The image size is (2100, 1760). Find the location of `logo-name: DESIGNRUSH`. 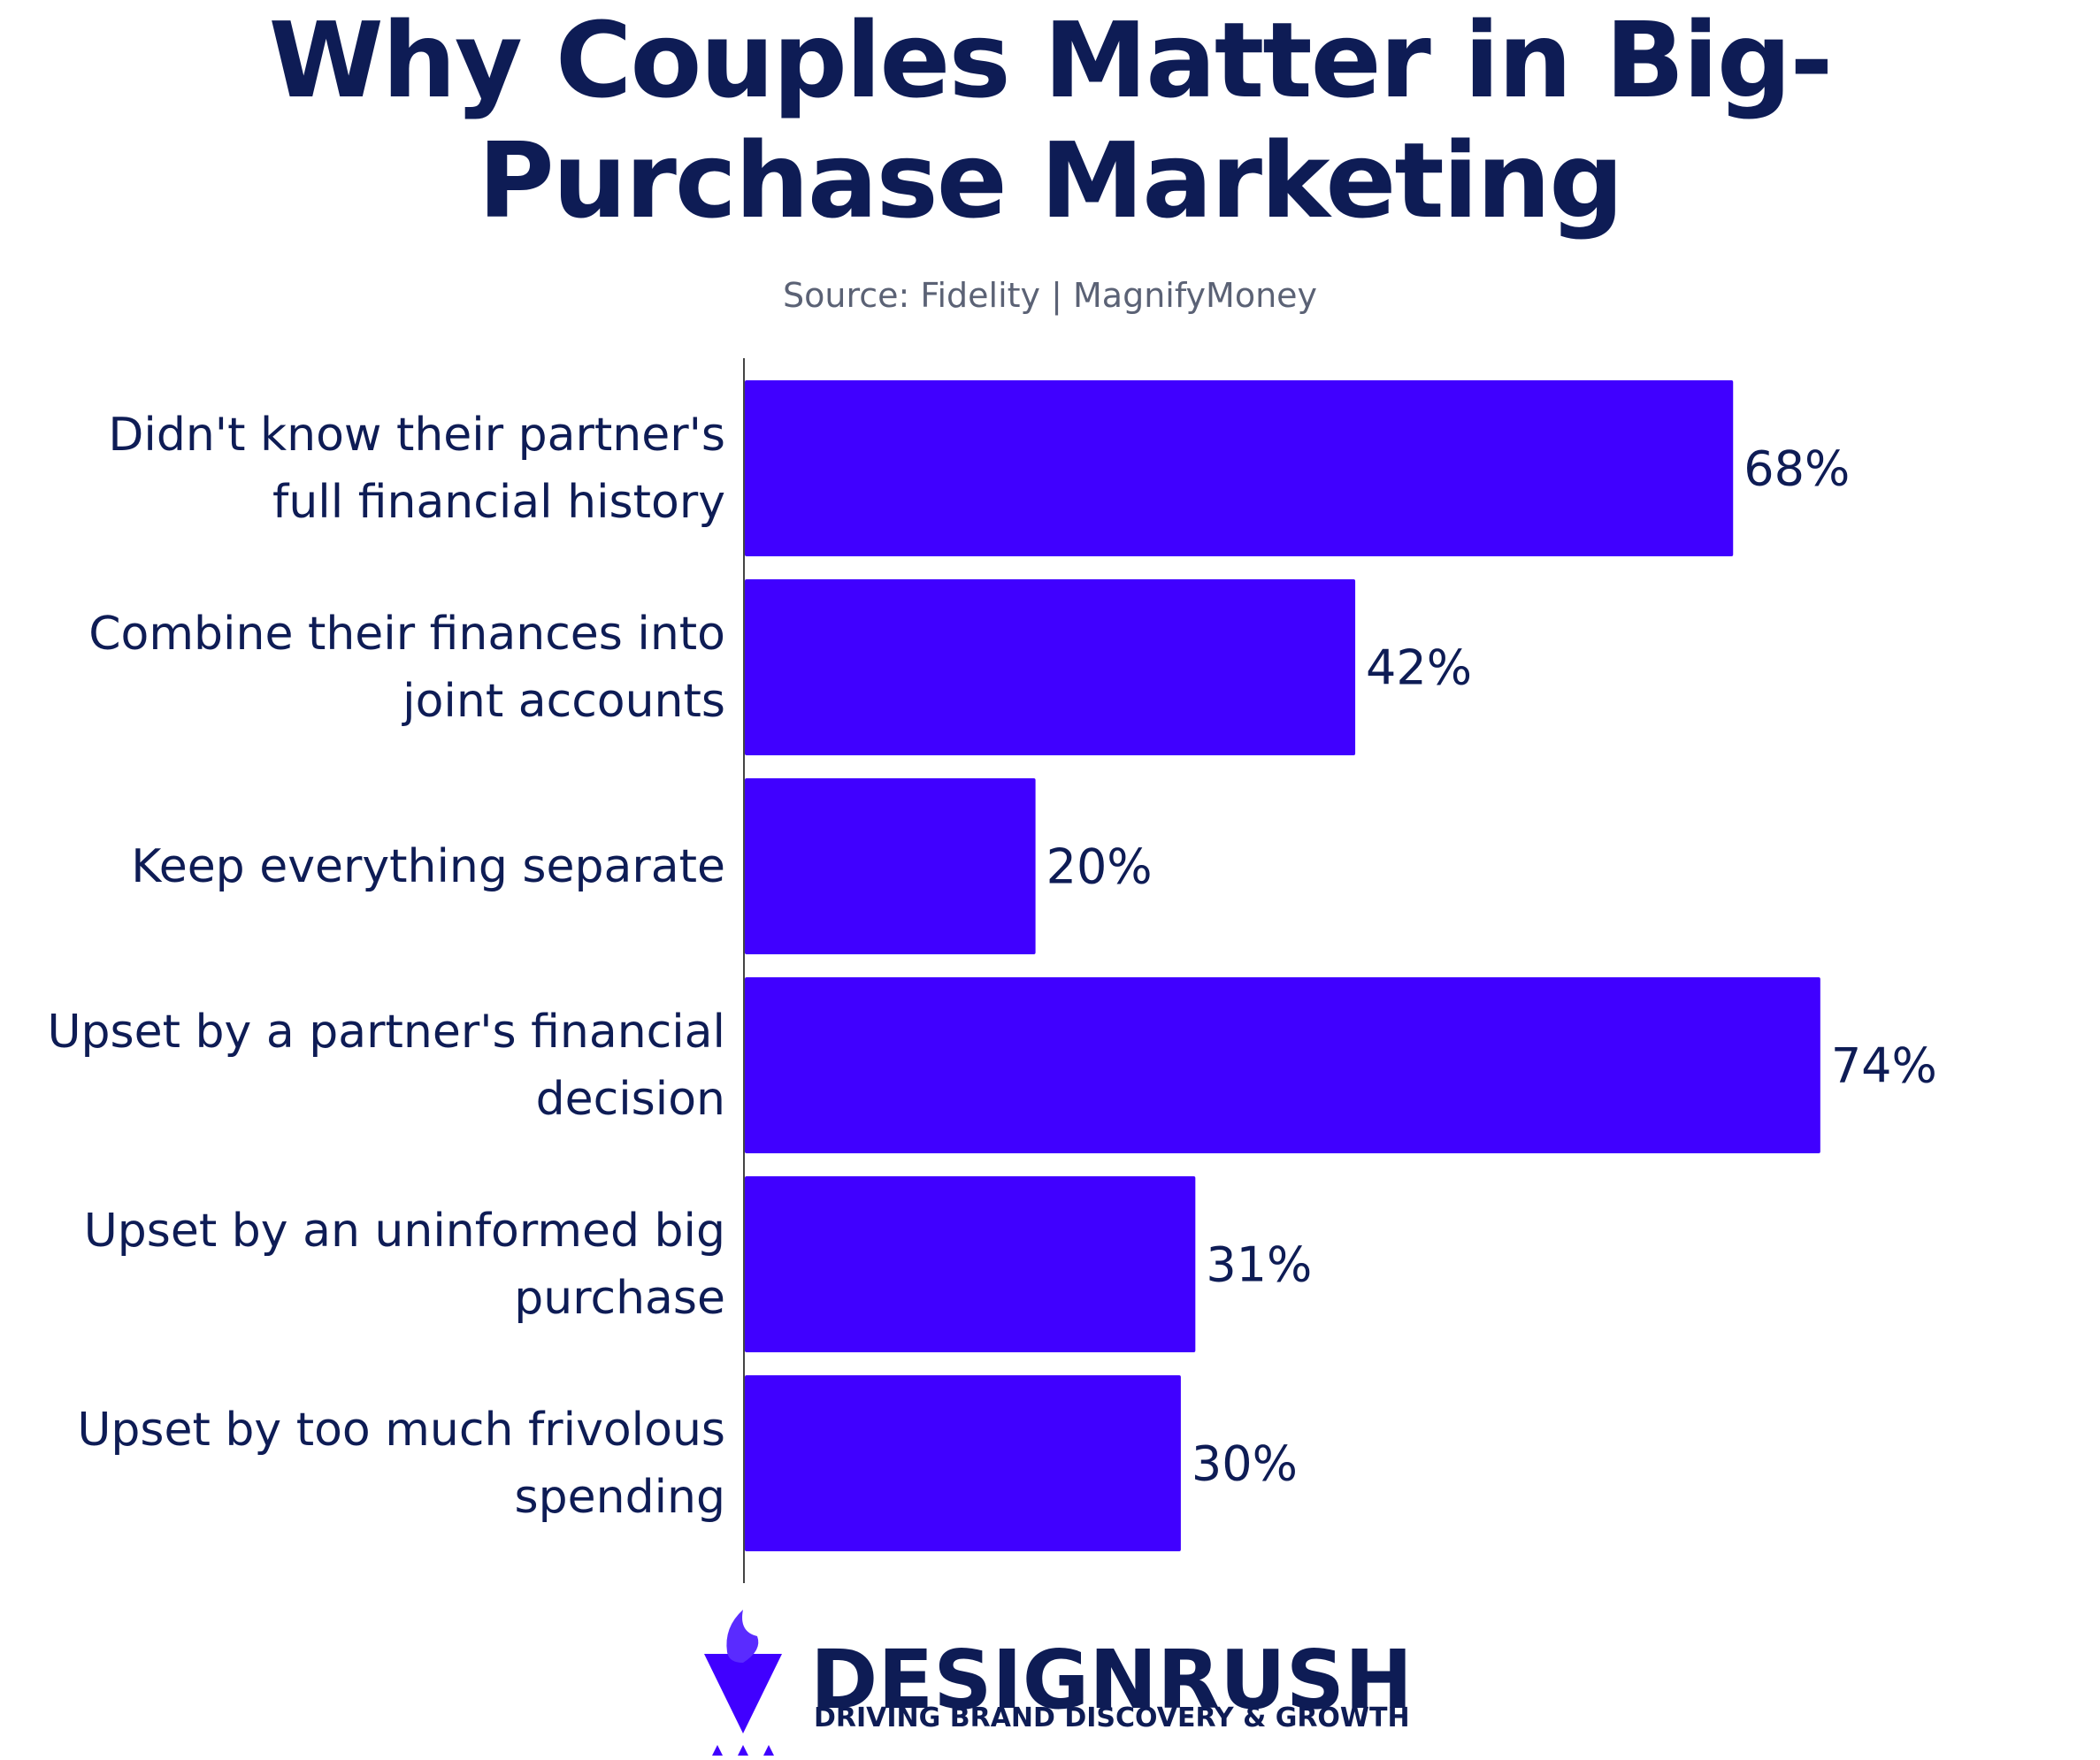

logo-name: DESIGNRUSH is located at coordinates (1112, 1680).